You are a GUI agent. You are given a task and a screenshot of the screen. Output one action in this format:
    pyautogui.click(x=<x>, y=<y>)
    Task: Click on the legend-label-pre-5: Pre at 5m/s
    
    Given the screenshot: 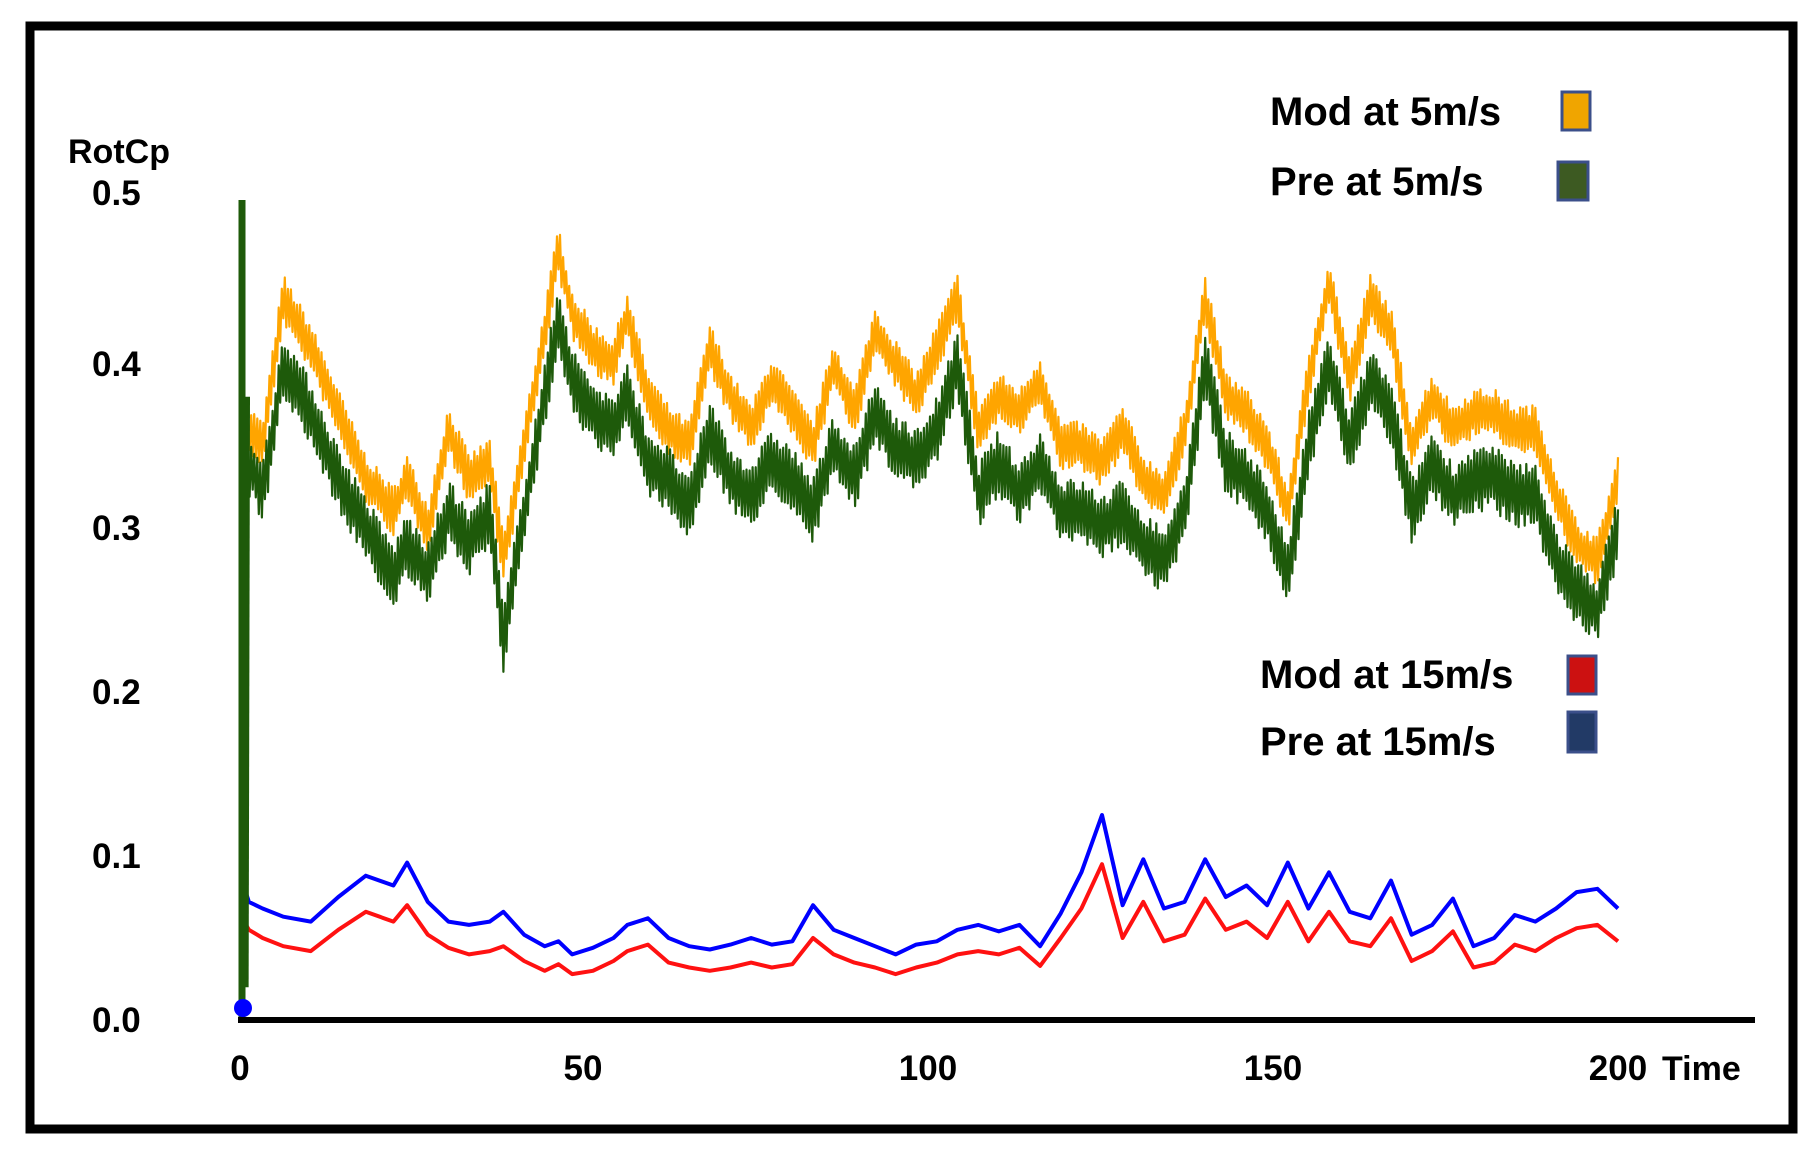 What is the action you would take?
    pyautogui.click(x=1376, y=182)
    